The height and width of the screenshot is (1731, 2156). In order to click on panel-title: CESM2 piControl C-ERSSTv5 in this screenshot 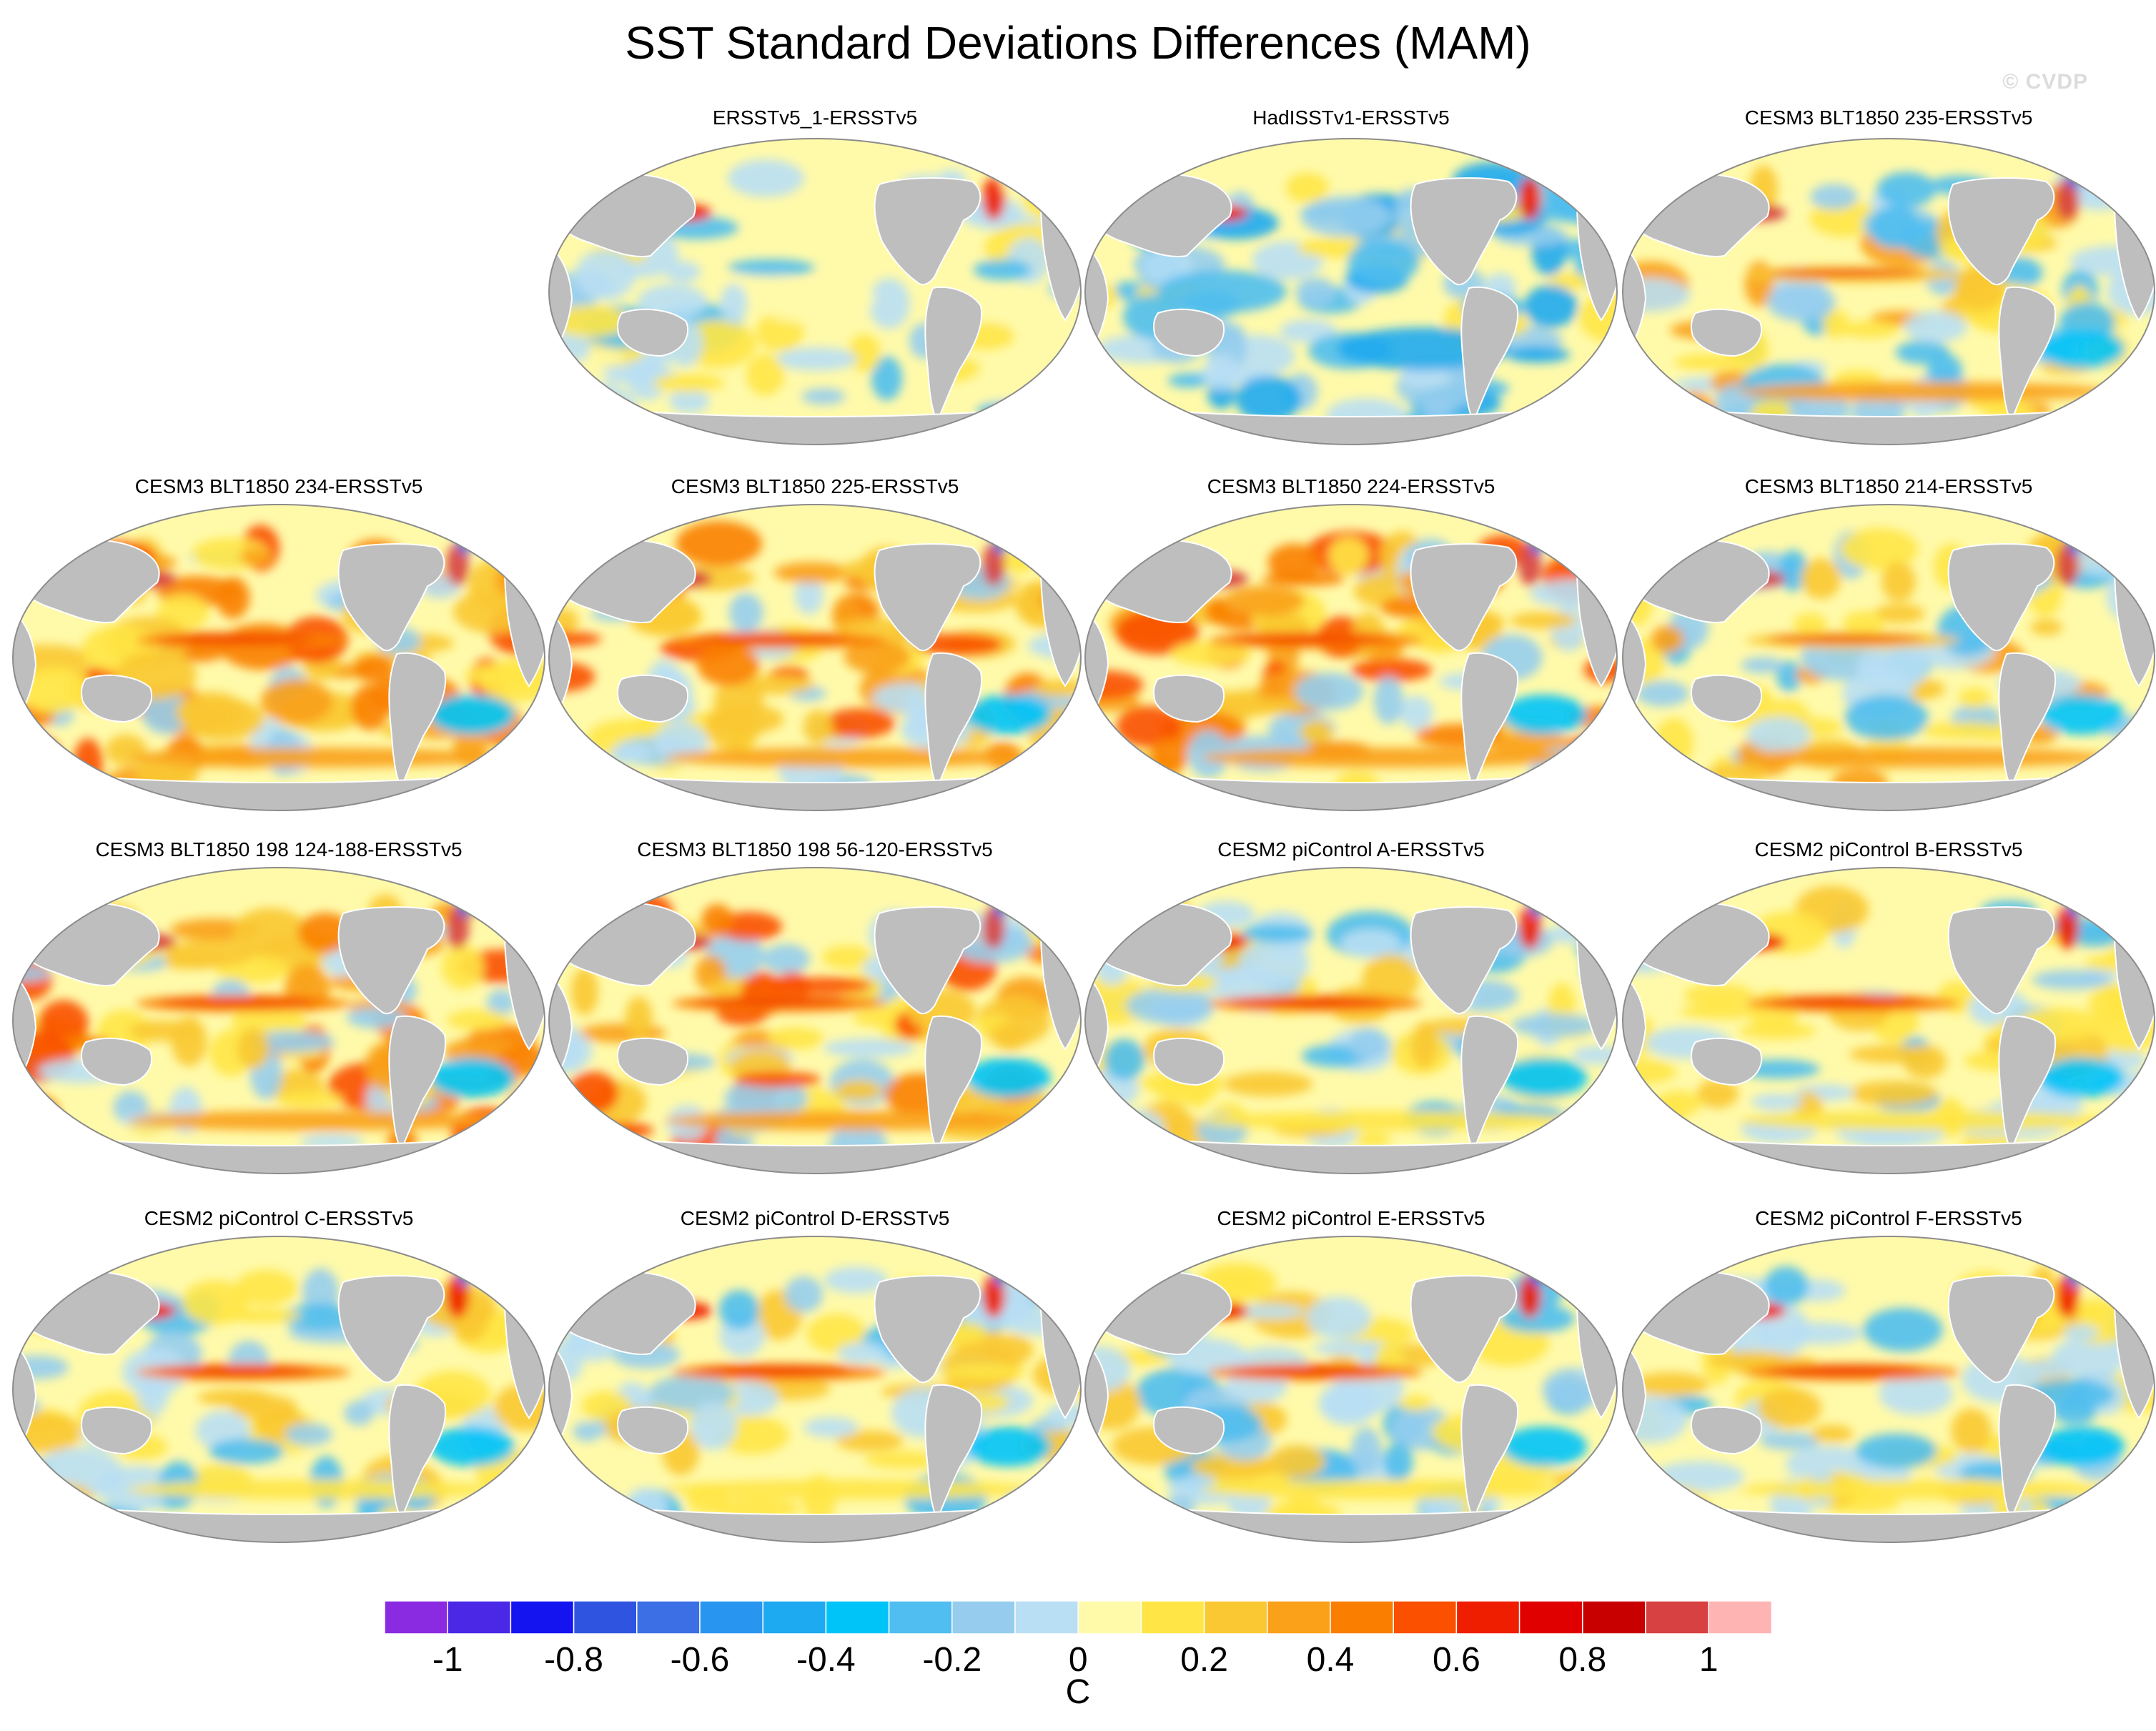, I will do `click(279, 1218)`.